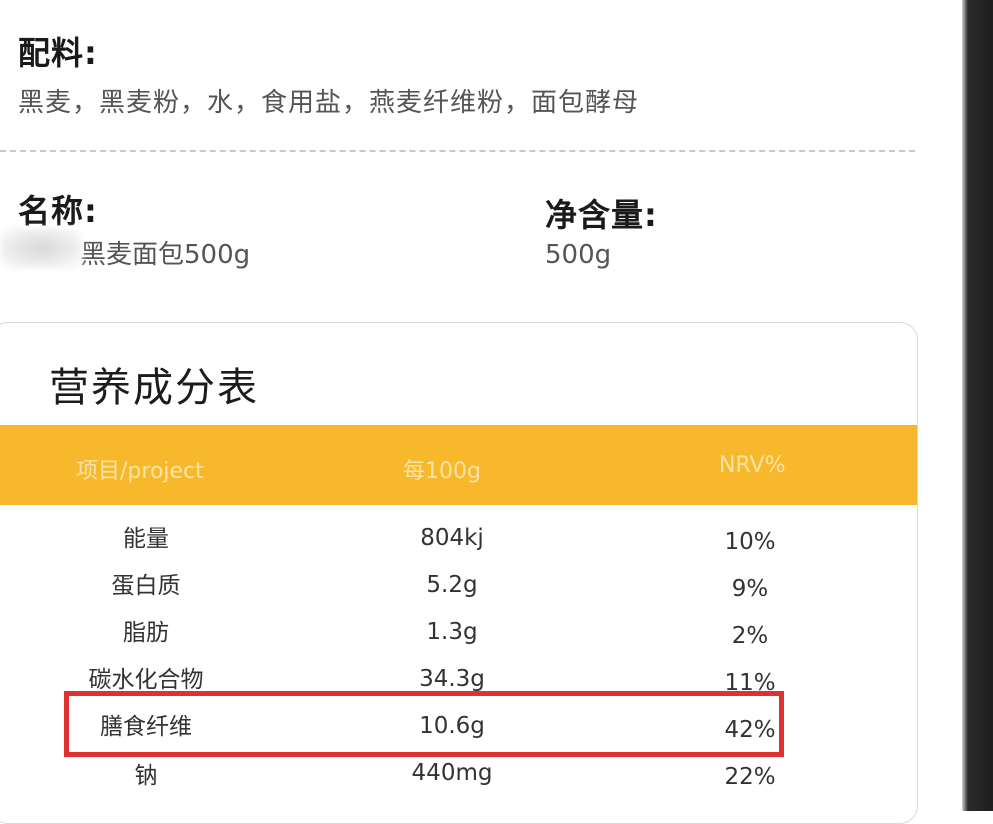 Image resolution: width=993 pixels, height=824 pixels. Describe the element at coordinates (452, 538) in the screenshot. I see `row-per100g: 804kj` at that location.